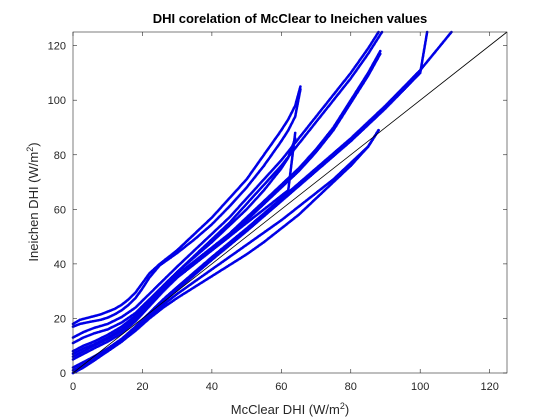  What do you see at coordinates (300, 89) in the screenshot?
I see `data-point-s0-b1` at bounding box center [300, 89].